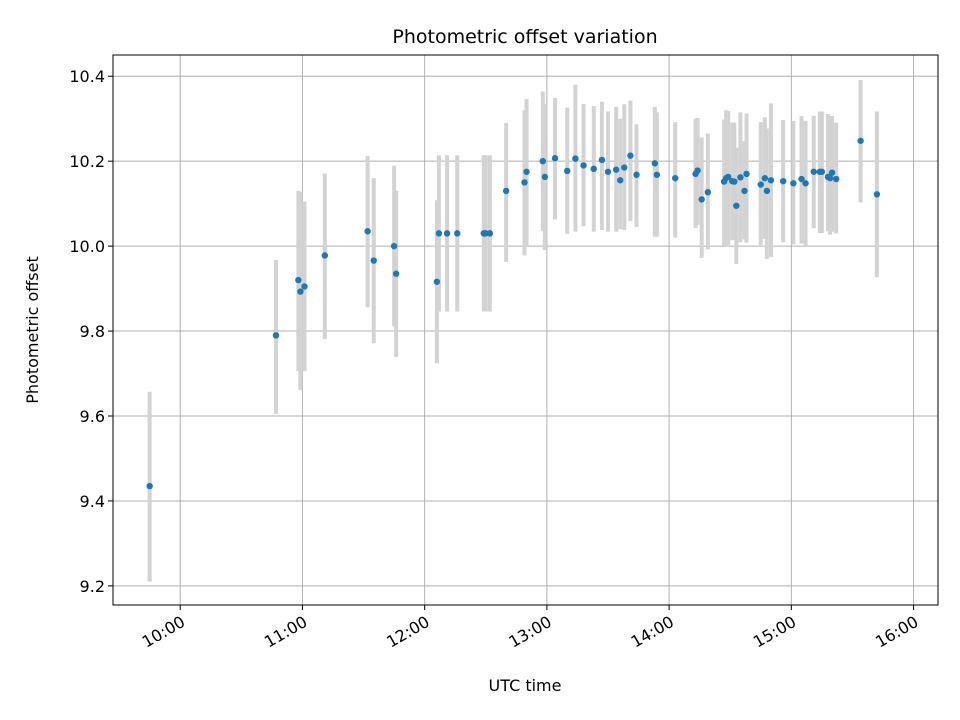 The height and width of the screenshot is (720, 960). Describe the element at coordinates (92, 501) in the screenshot. I see `y-tick-label: 9.4` at that location.